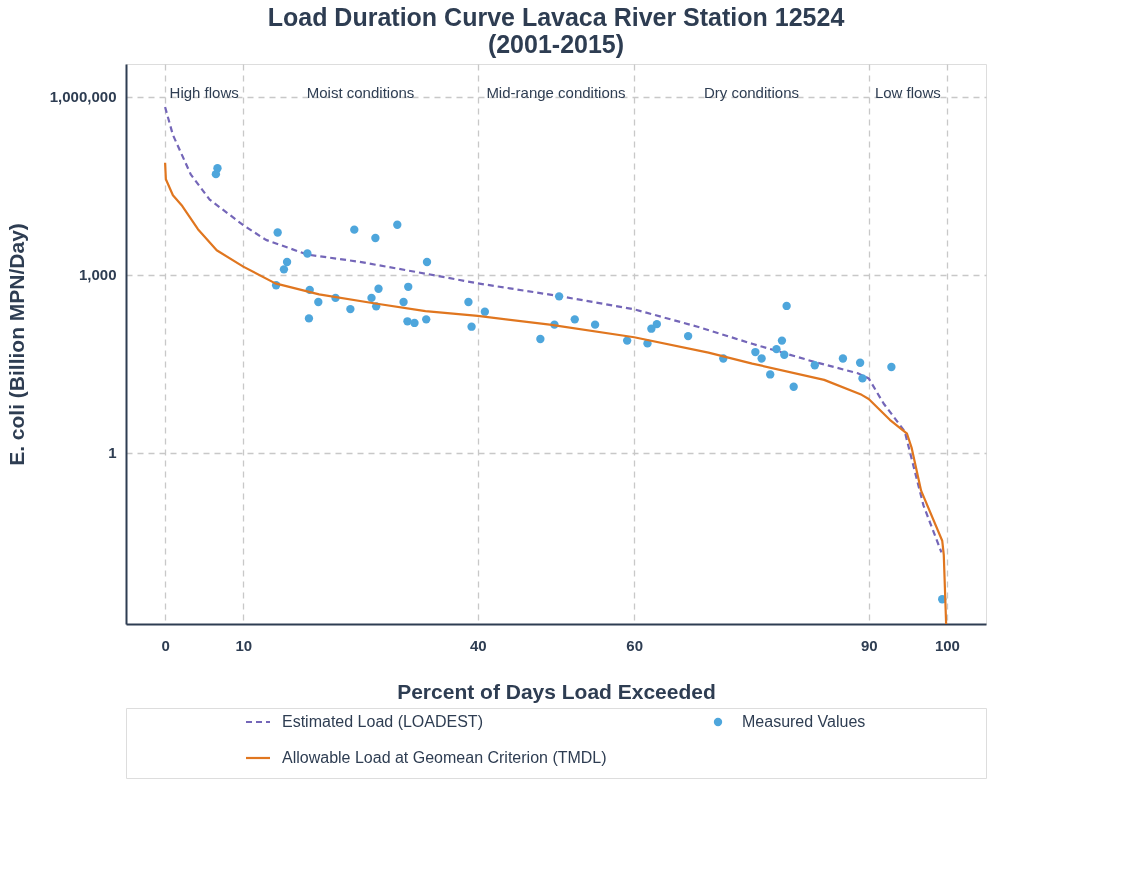 The width and height of the screenshot is (1138, 869). What do you see at coordinates (635, 645) in the screenshot?
I see `x-tick-label: 60` at bounding box center [635, 645].